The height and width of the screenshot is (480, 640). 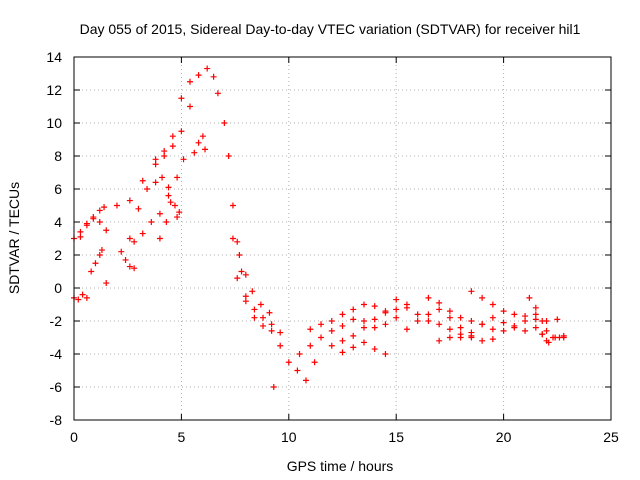 I want to click on series-arc-mid-rise, so click(x=159, y=172).